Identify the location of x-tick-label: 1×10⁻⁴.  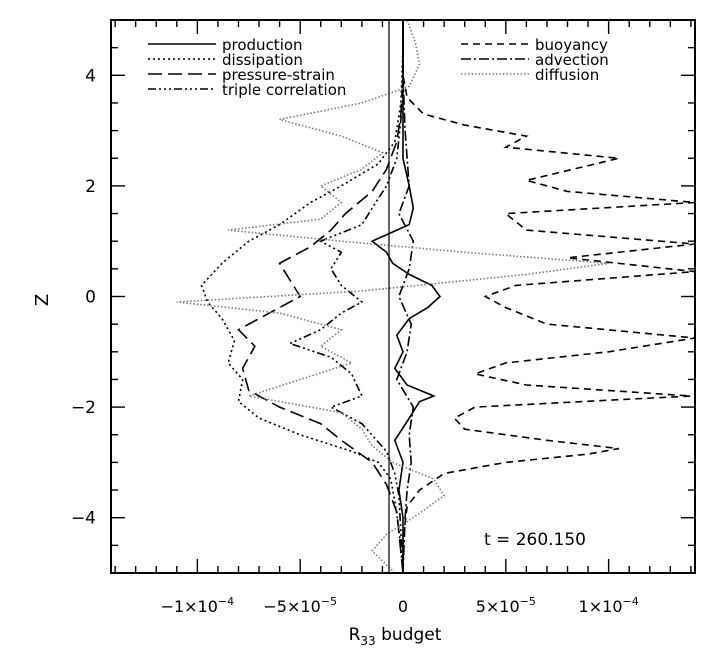
(609, 605).